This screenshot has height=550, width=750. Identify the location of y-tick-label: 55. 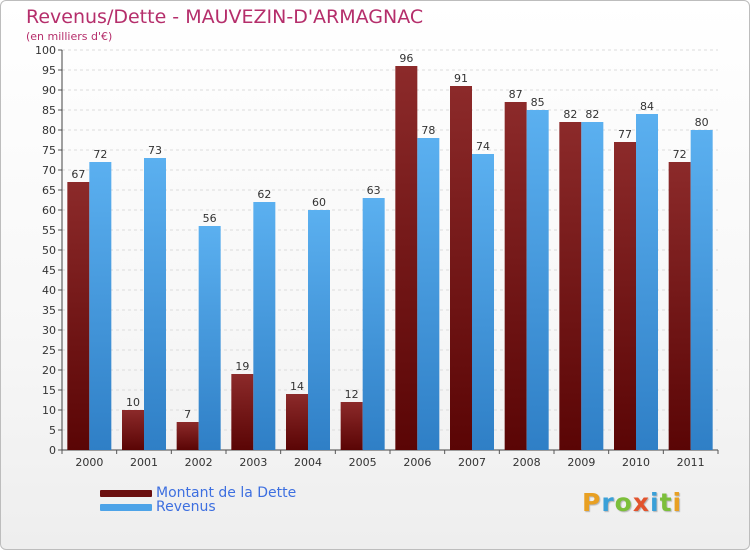
(49, 230).